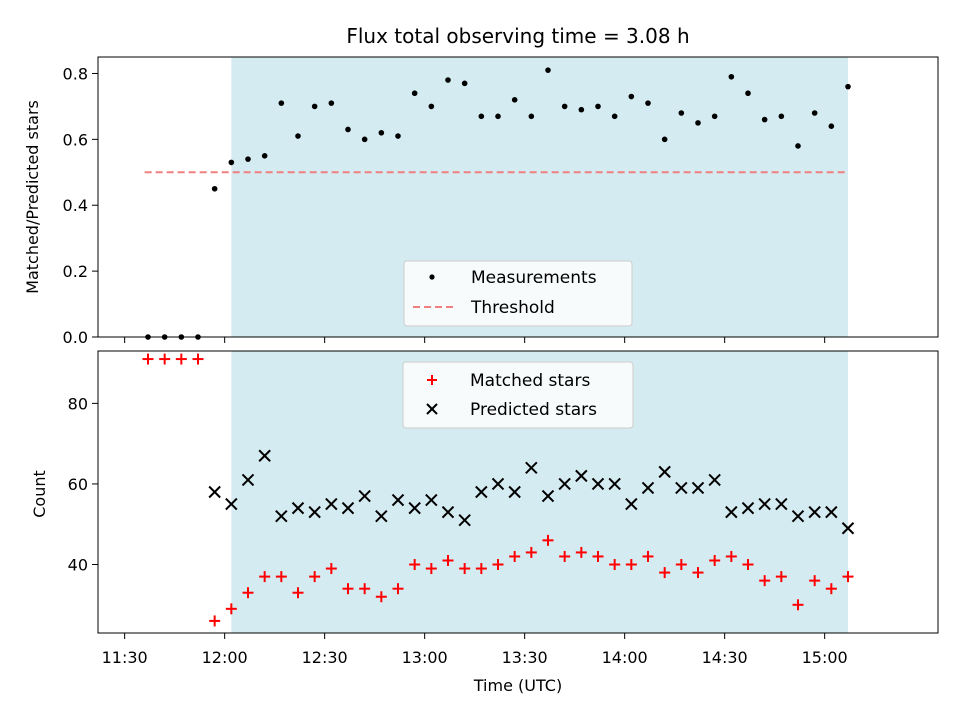  What do you see at coordinates (75, 73) in the screenshot?
I see `y-tick-label: 0.8` at bounding box center [75, 73].